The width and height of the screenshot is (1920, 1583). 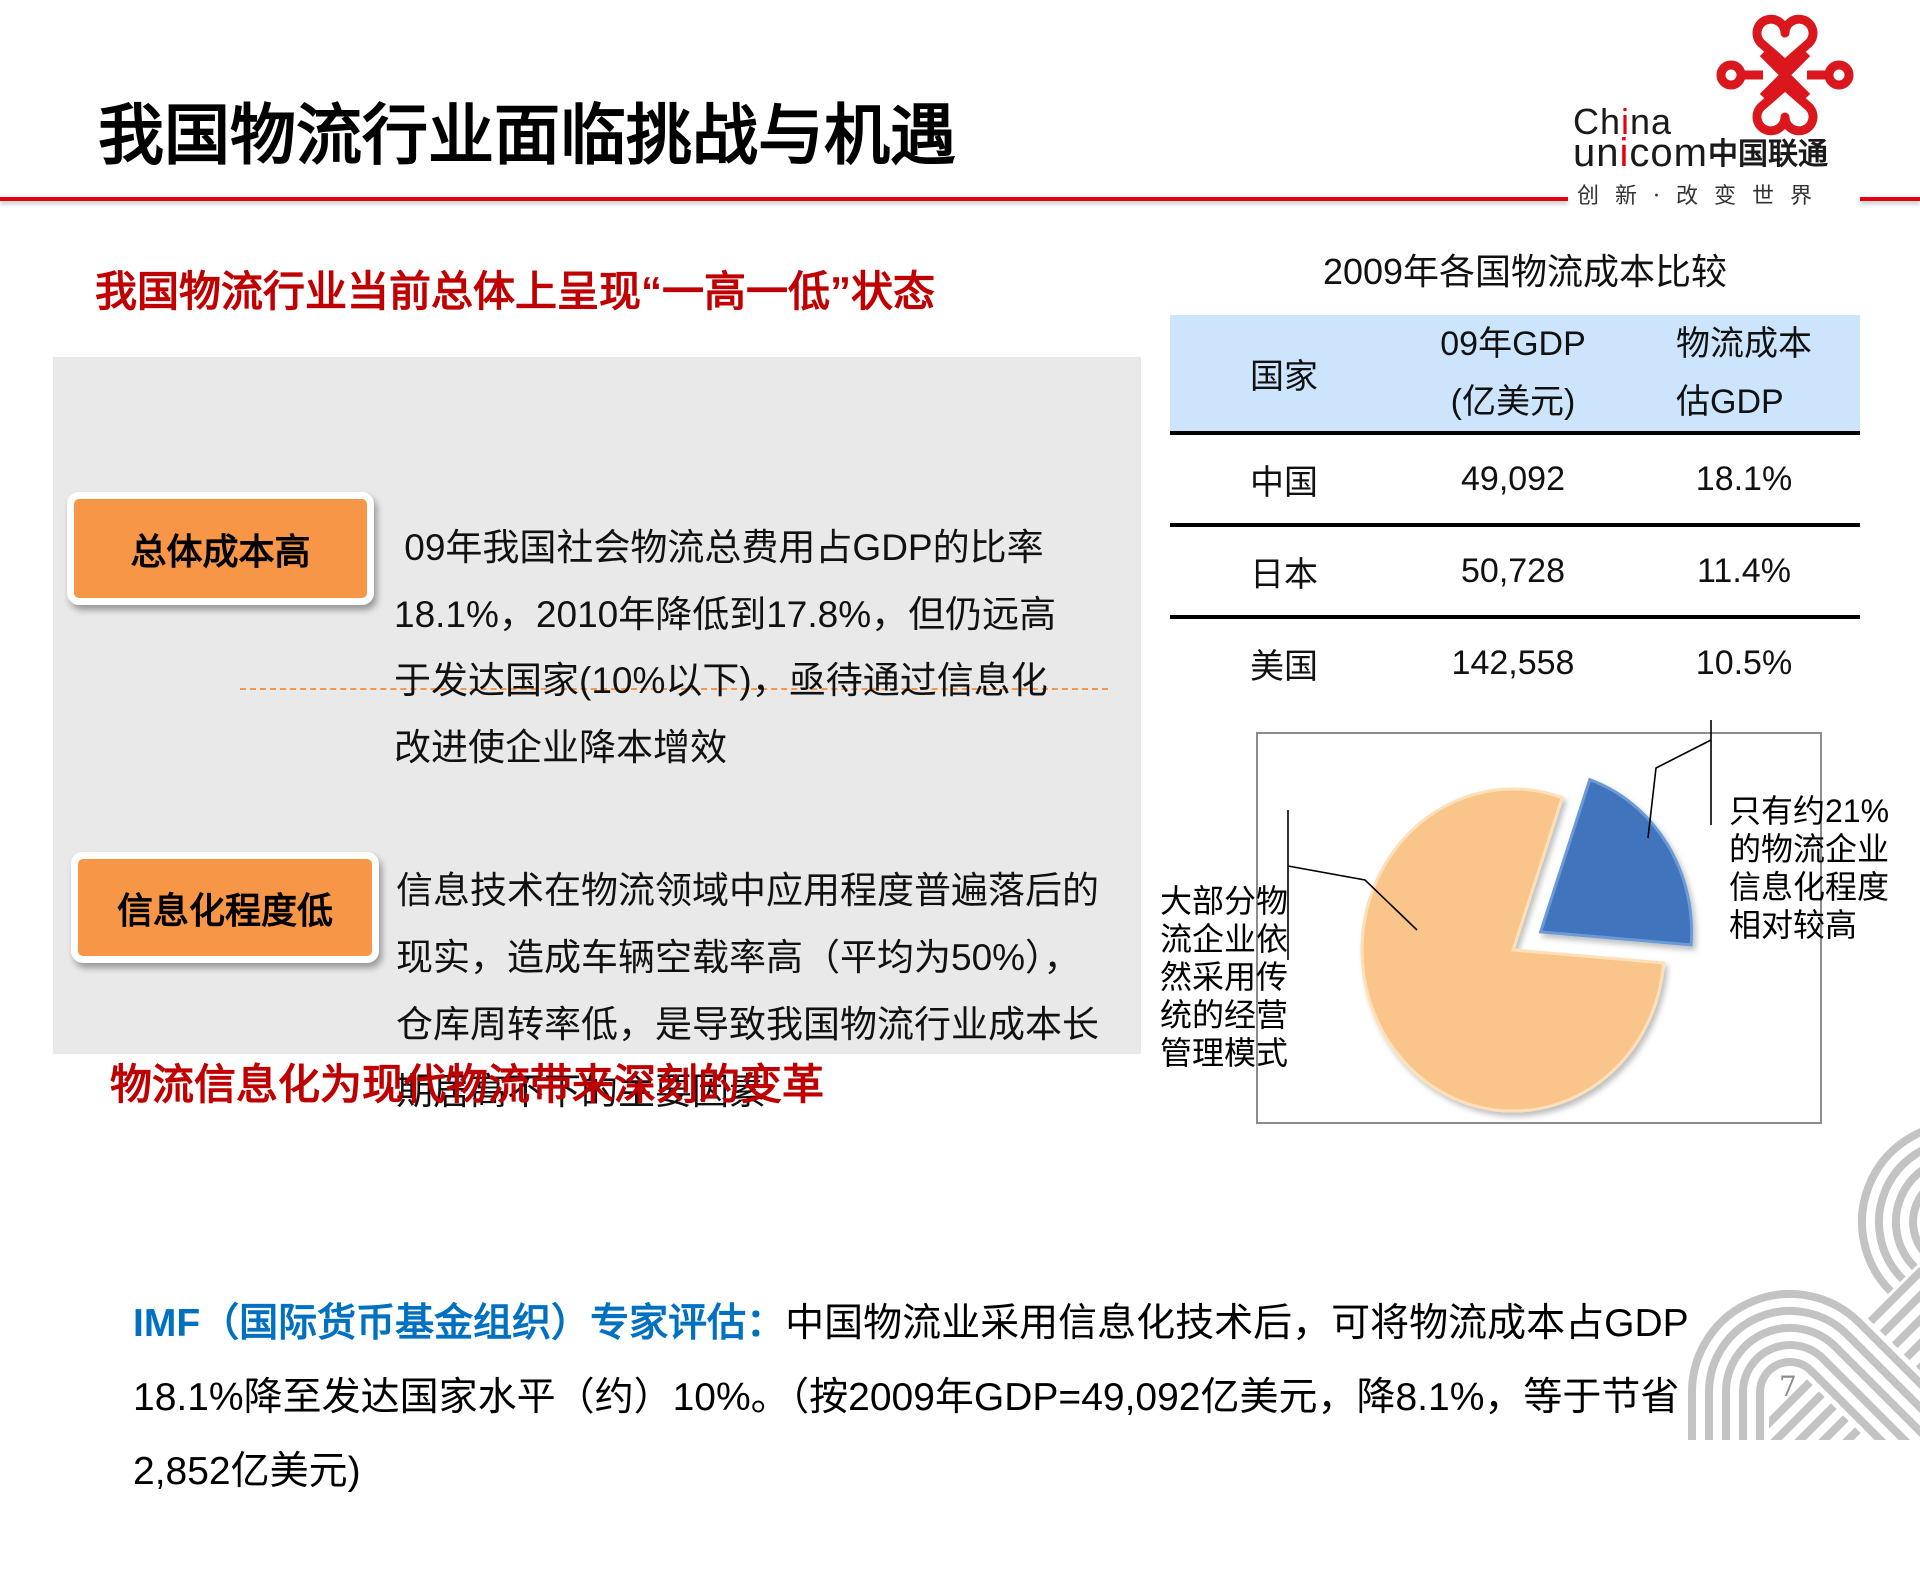 I want to click on logo-text-part: un, so click(x=1596, y=153).